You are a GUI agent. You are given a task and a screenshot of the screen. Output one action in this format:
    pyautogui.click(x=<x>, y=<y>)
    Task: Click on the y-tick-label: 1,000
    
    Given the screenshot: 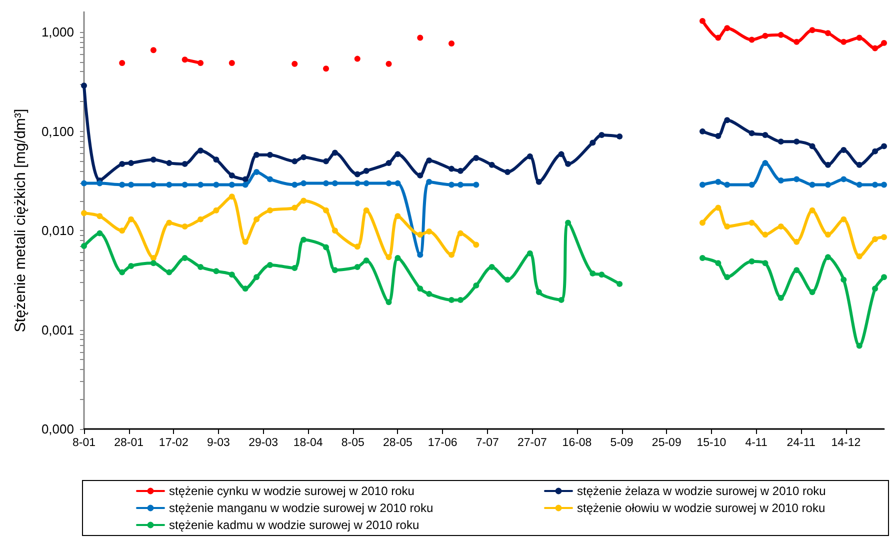 What is the action you would take?
    pyautogui.click(x=57, y=32)
    